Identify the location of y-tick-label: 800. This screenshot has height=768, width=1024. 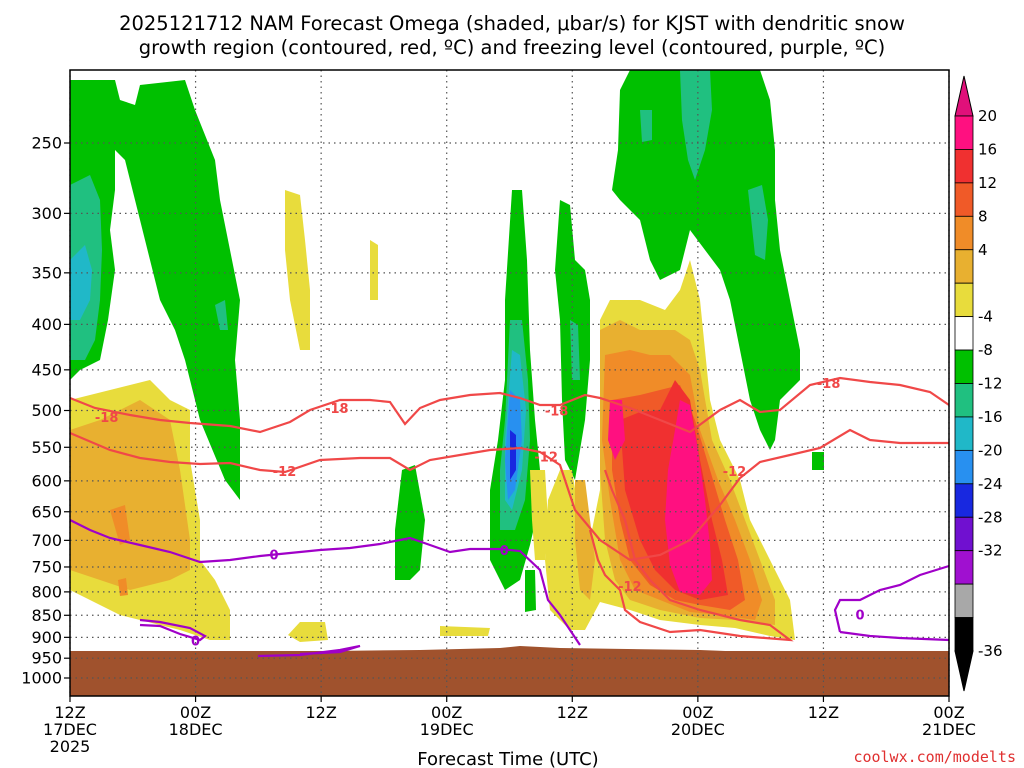
(46, 591).